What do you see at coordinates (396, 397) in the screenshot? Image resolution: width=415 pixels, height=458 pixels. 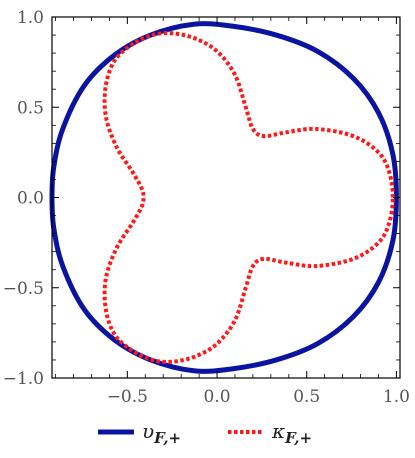 I see `x-tick-label: 1.0` at bounding box center [396, 397].